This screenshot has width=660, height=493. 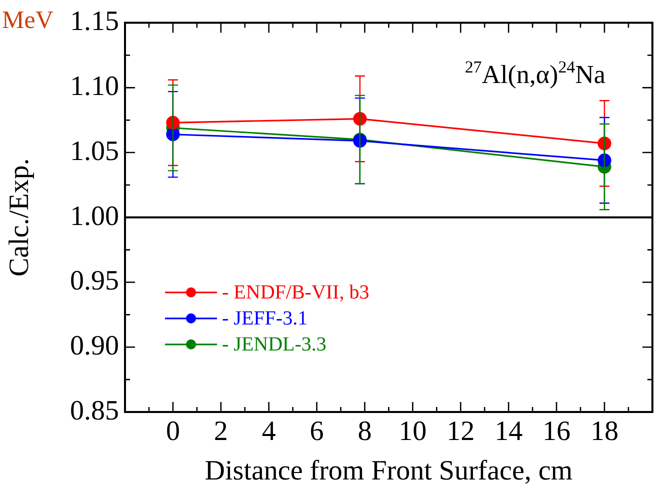 I want to click on x-tick-label: 4, so click(x=269, y=432).